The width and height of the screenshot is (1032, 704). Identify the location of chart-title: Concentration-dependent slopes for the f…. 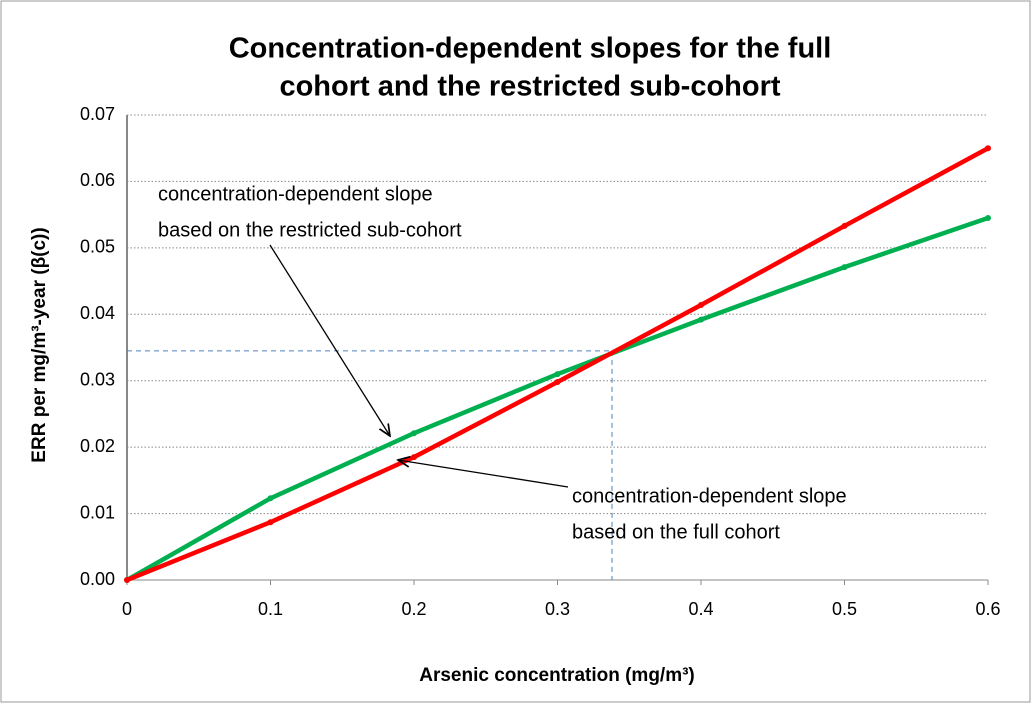
(530, 49).